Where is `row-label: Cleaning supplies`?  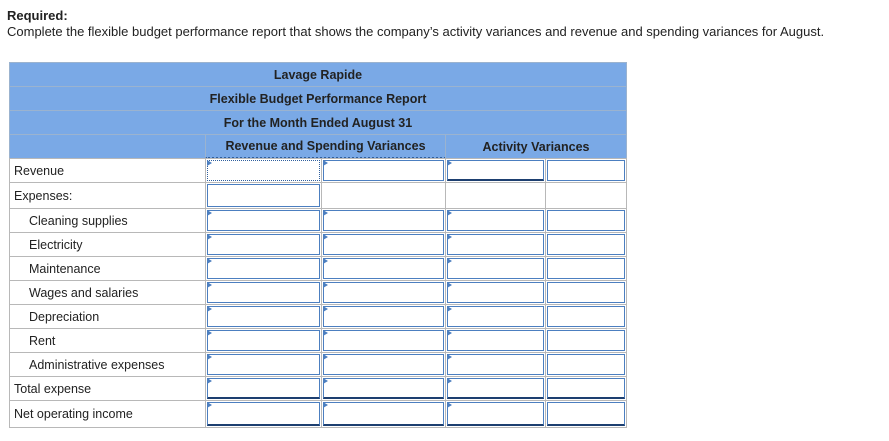 row-label: Cleaning supplies is located at coordinates (107, 220).